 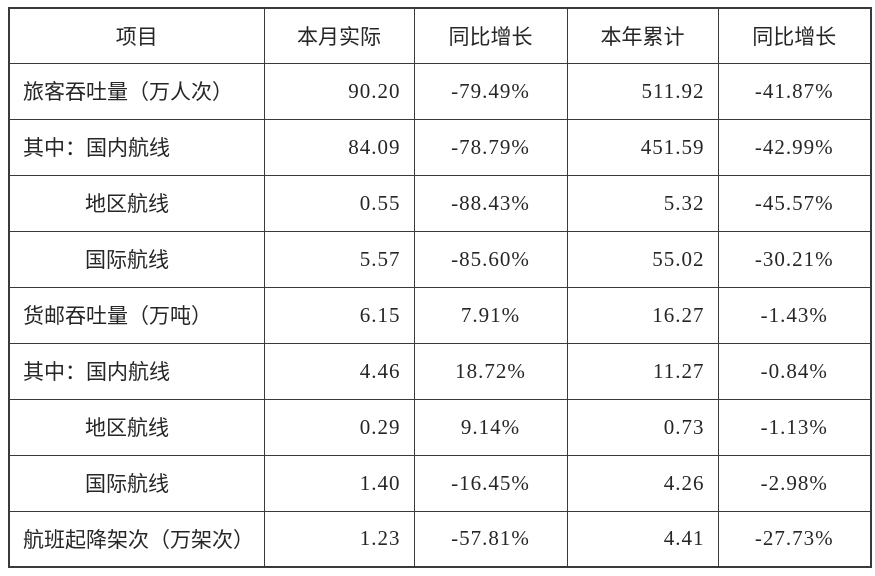 What do you see at coordinates (794, 35) in the screenshot?
I see `header-cell-ytd-yoy: 同比增长` at bounding box center [794, 35].